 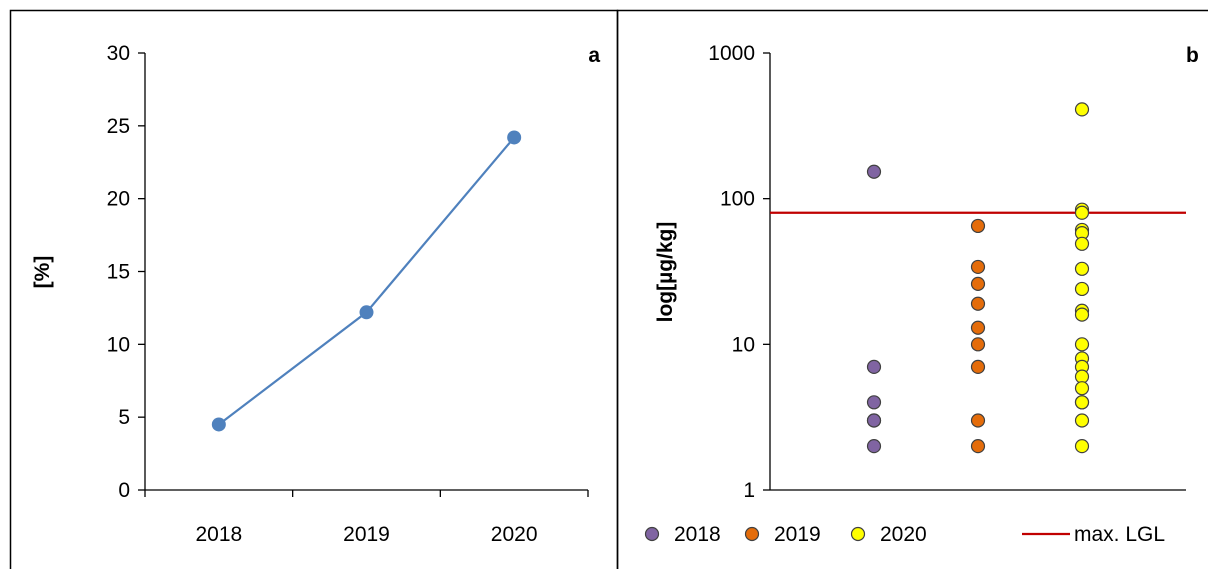 I want to click on legend-label-2020: 2020, so click(x=903, y=534).